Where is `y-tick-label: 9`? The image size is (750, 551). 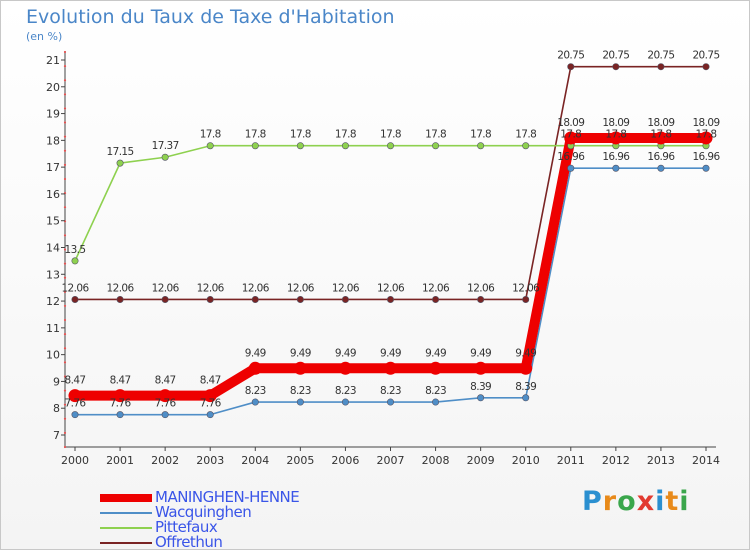
y-tick-label: 9 is located at coordinates (56, 381).